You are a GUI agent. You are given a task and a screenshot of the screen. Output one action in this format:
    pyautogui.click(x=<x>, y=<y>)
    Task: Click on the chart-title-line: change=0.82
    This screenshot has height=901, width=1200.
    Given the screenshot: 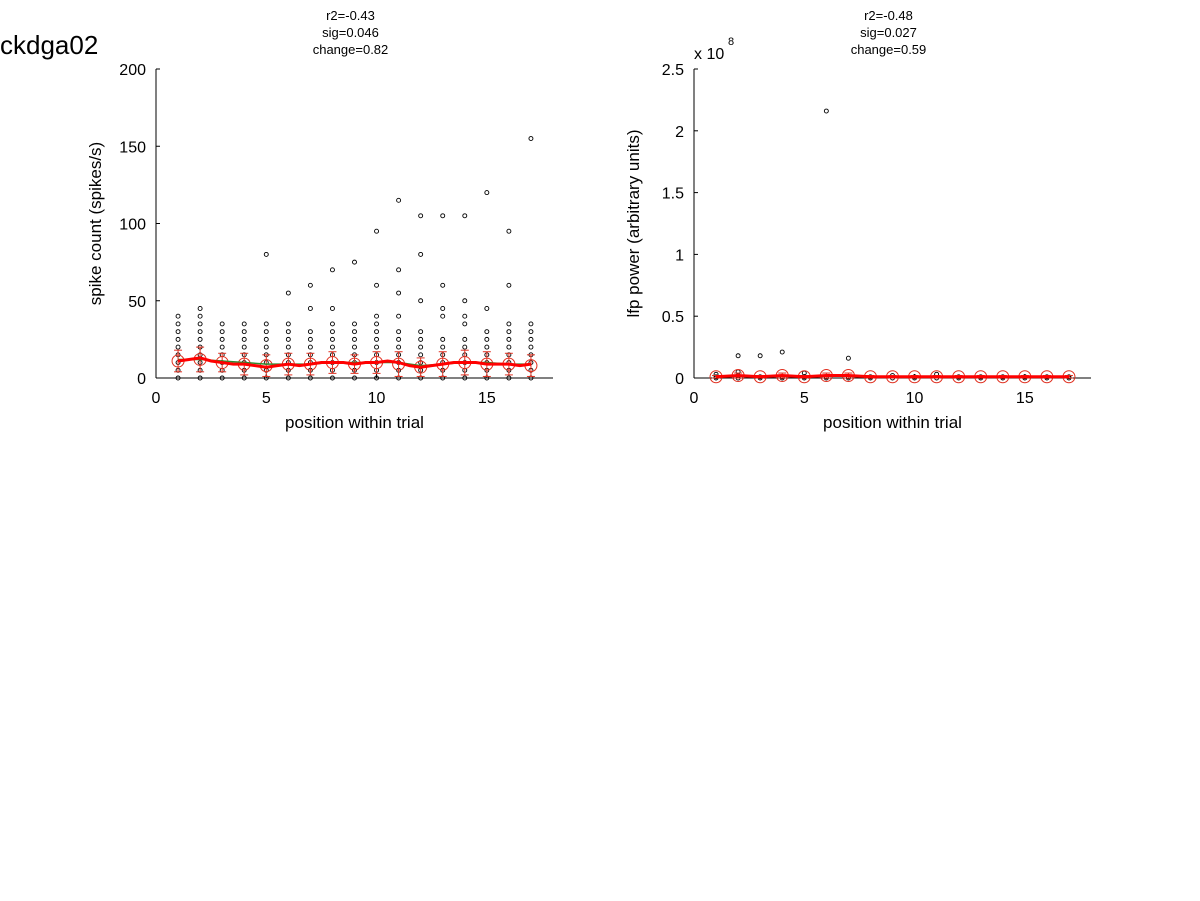 What is the action you would take?
    pyautogui.click(x=351, y=49)
    